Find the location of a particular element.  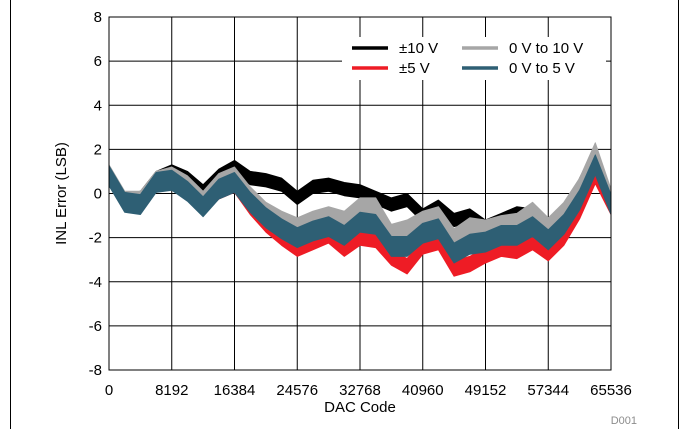

y-tick-labels: 8 6 4 2 0 -2 -4 -6 -8 is located at coordinates (95, 194).